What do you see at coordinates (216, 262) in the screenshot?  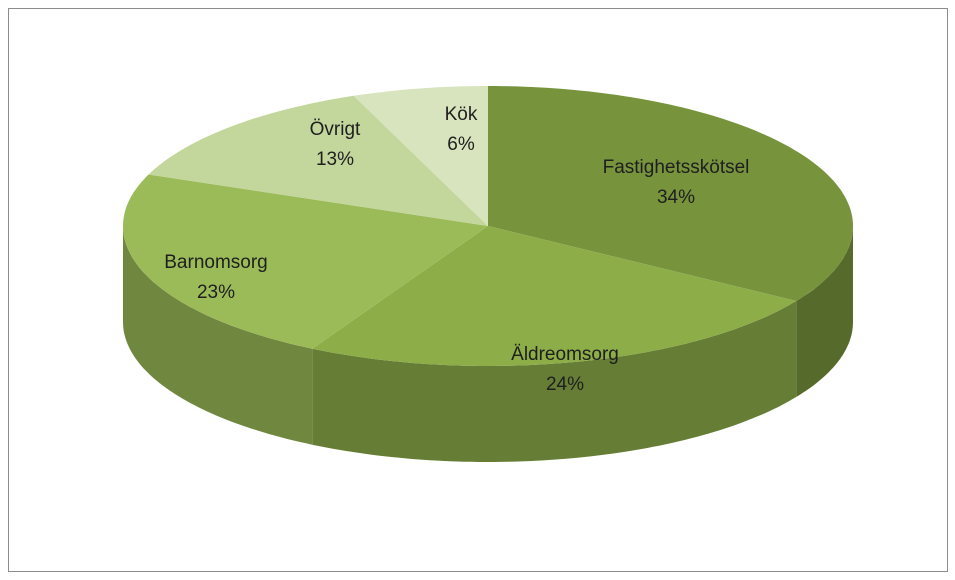 I see `slice-label: Barnomsorg` at bounding box center [216, 262].